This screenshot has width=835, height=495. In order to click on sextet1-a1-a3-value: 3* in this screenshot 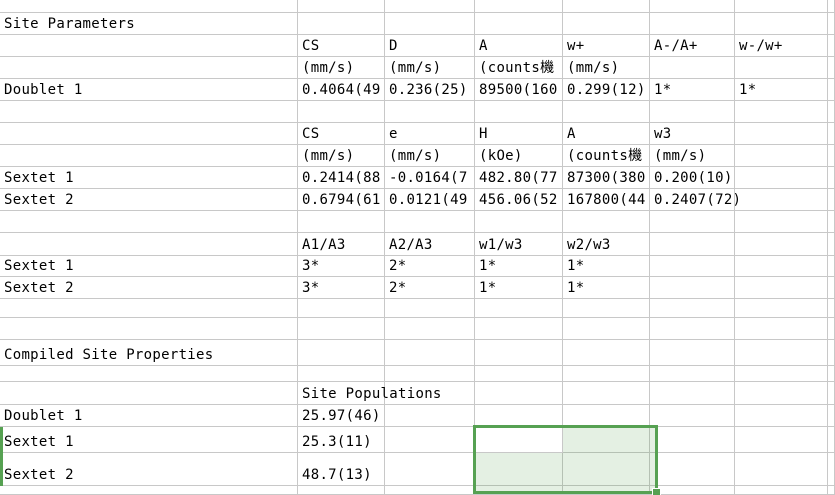, I will do `click(341, 266)`.